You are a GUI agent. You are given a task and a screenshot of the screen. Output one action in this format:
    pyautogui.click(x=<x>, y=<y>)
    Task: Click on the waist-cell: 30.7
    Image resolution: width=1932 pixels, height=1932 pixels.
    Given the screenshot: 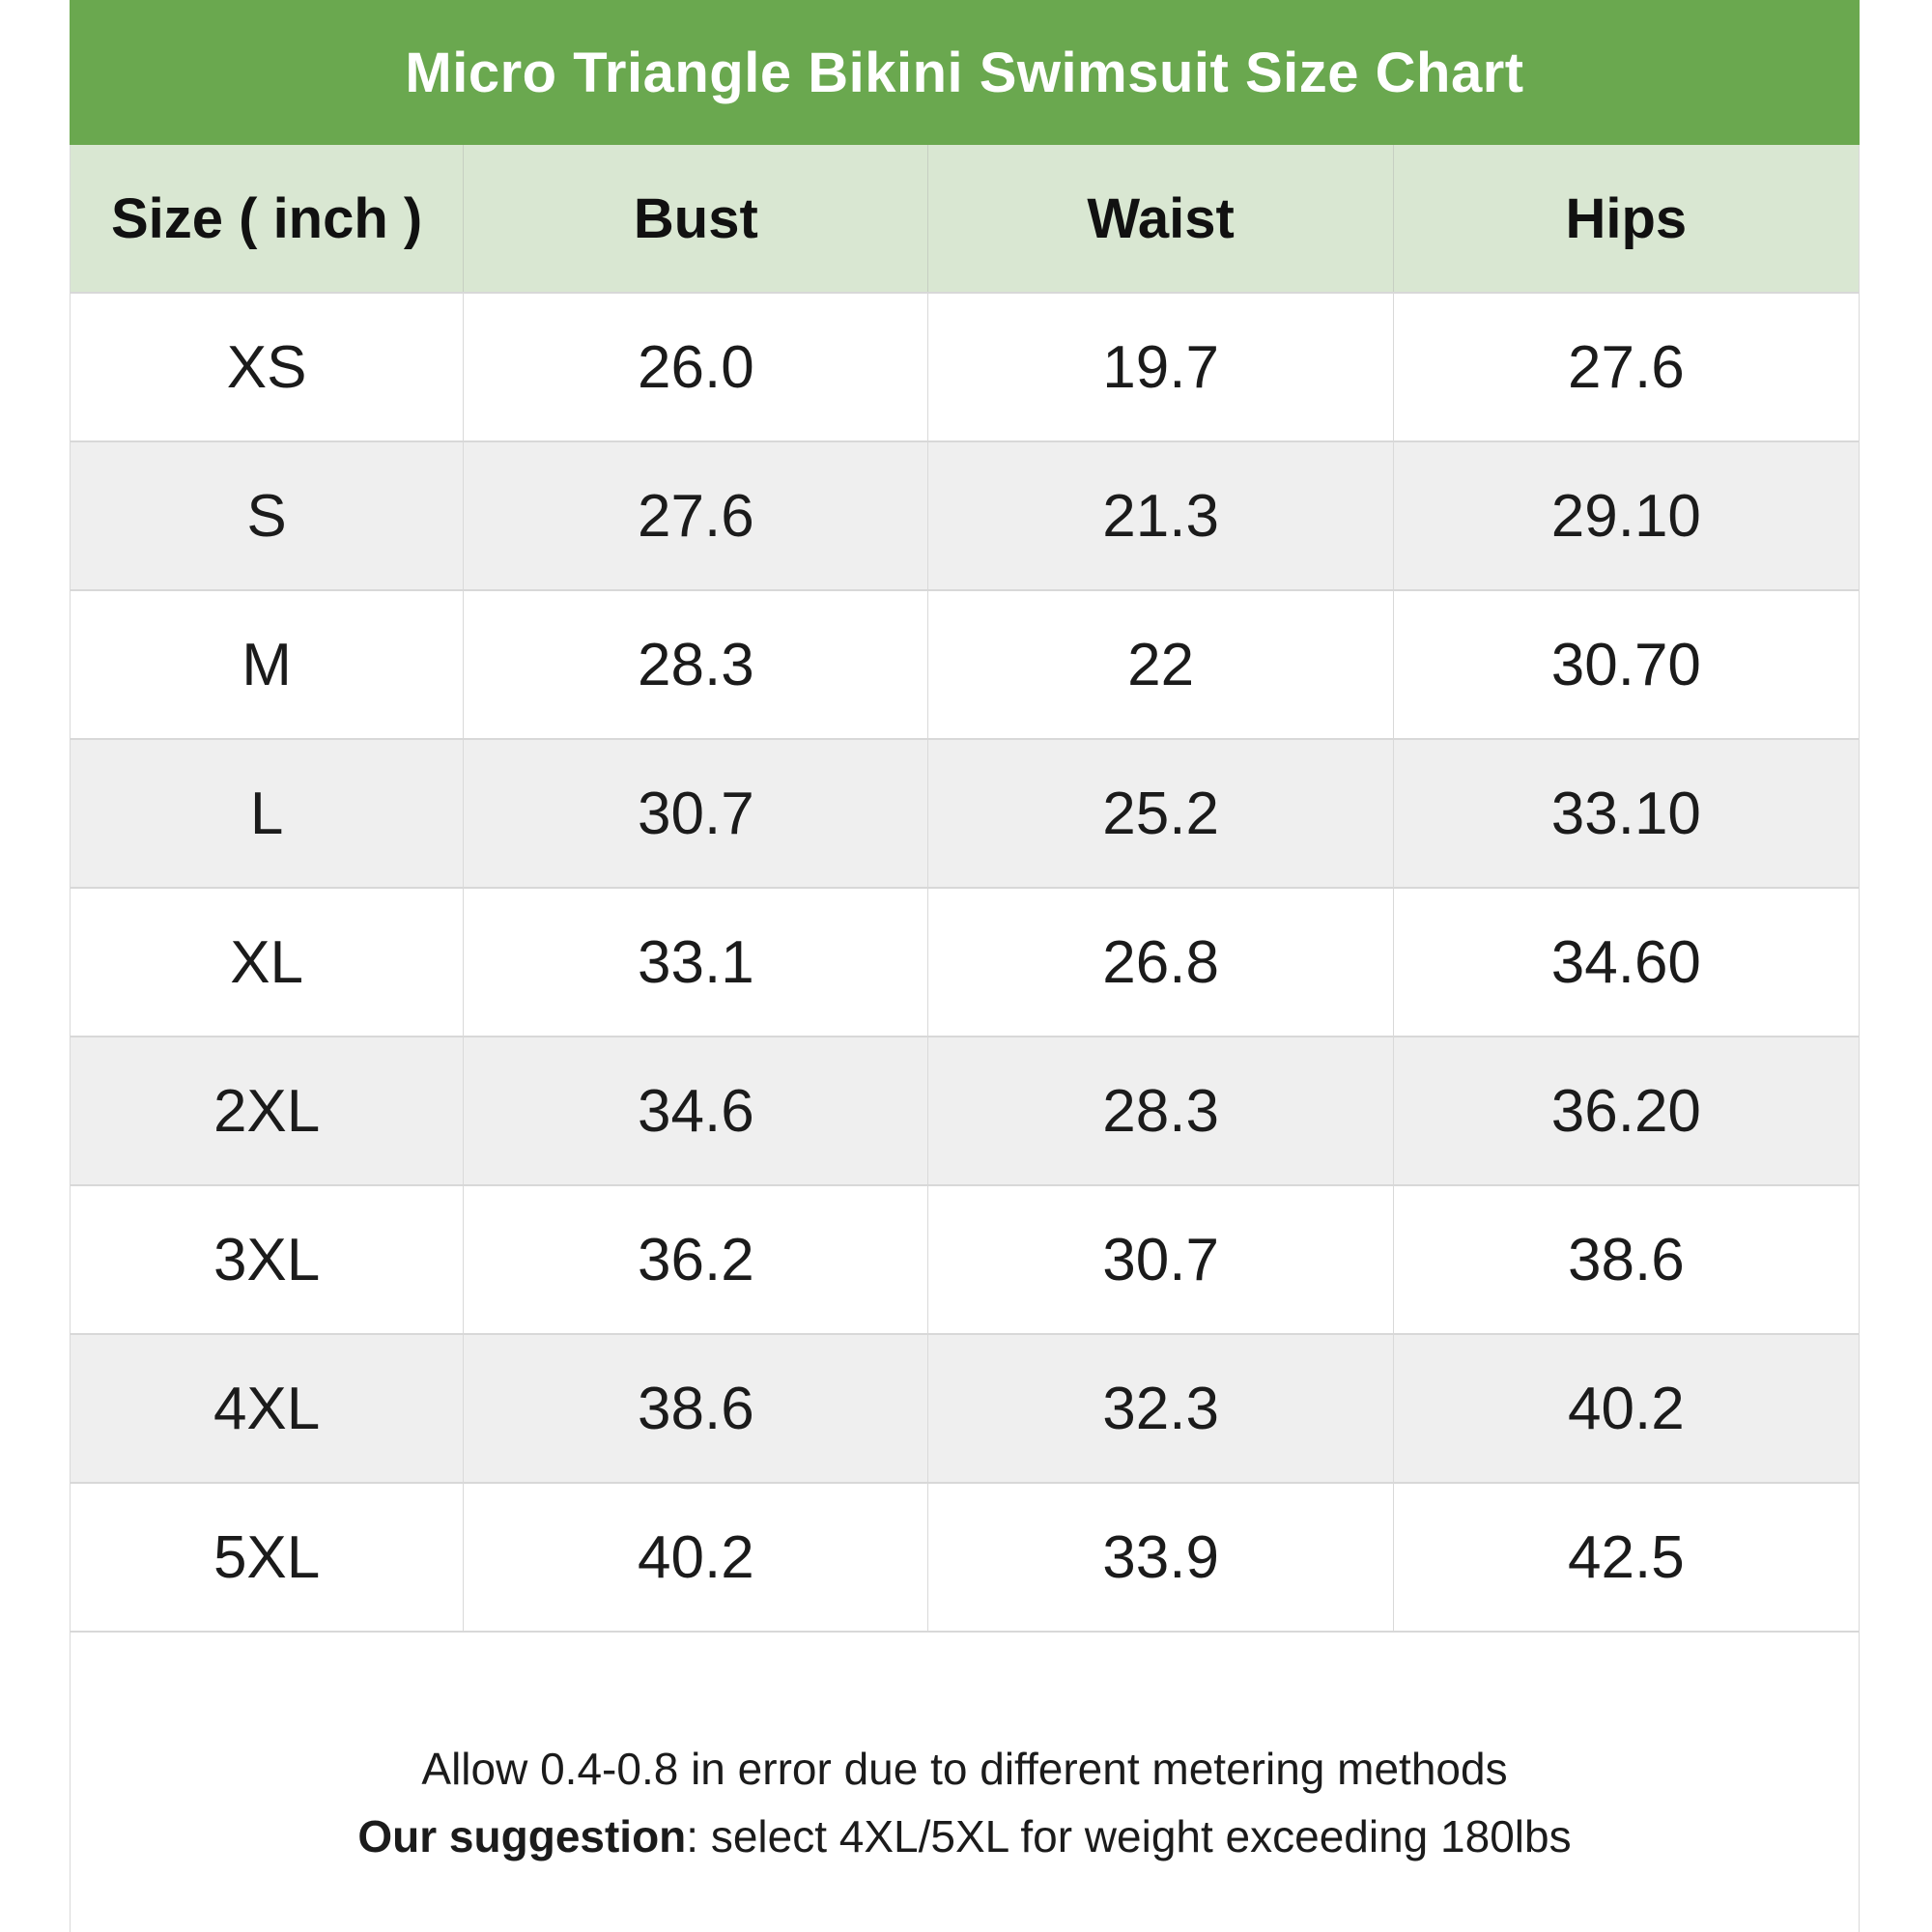 What is the action you would take?
    pyautogui.click(x=1161, y=1259)
    